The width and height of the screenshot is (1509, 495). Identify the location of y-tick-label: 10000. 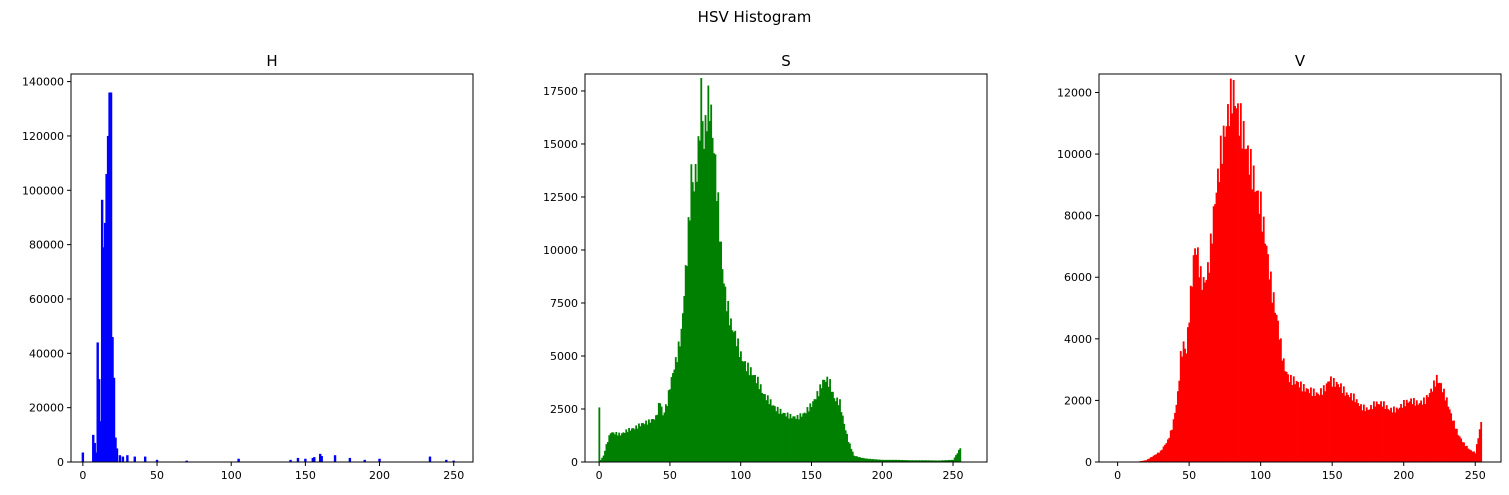
(1074, 154).